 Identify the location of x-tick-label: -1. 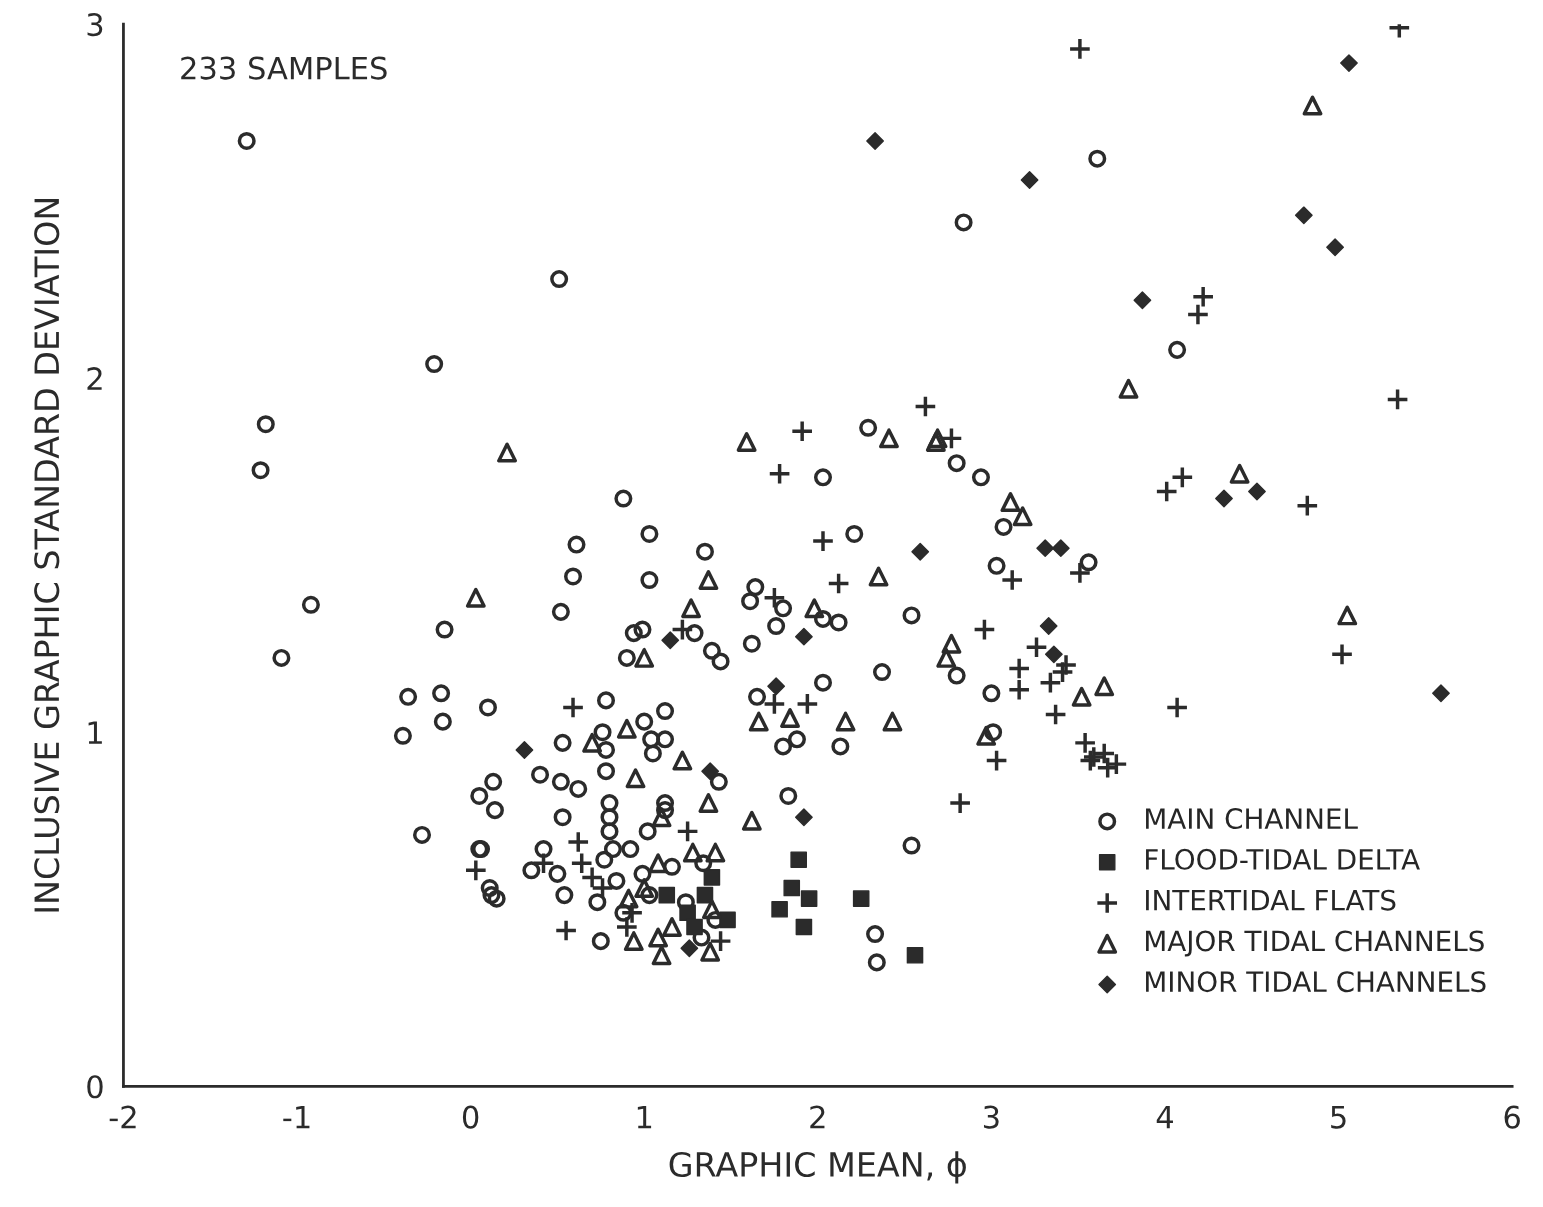
(296, 1117).